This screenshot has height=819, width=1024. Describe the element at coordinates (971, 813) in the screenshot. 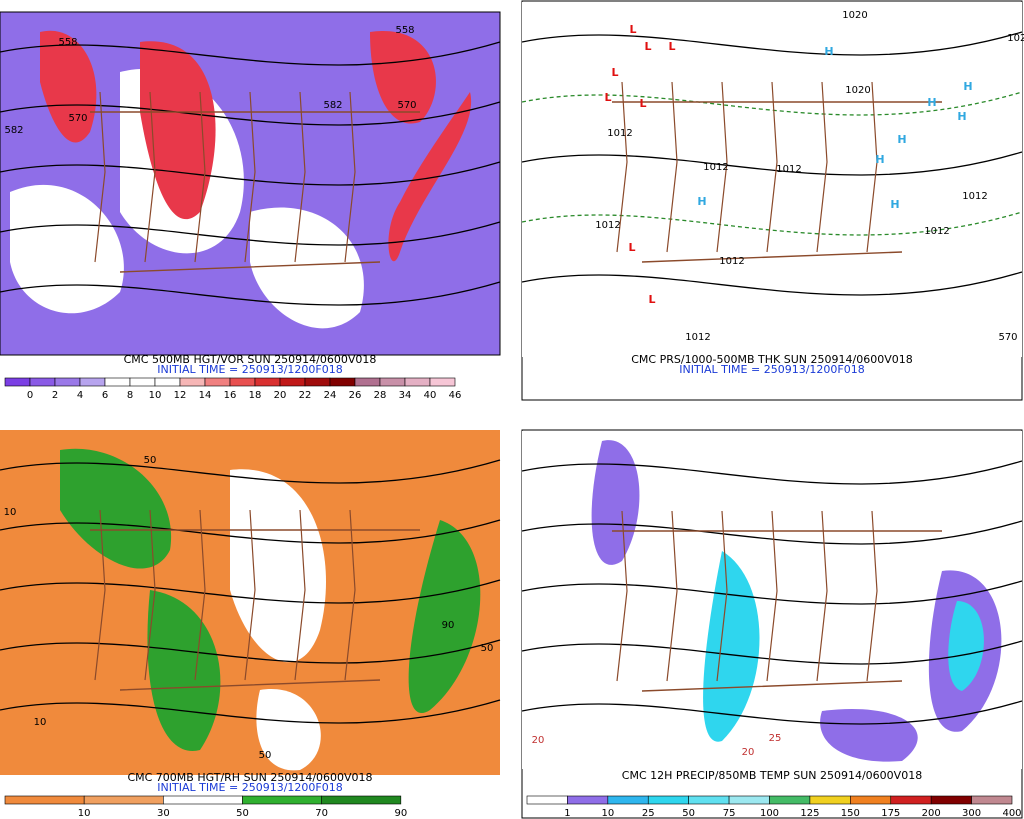

I see `legend-label: 300` at that location.